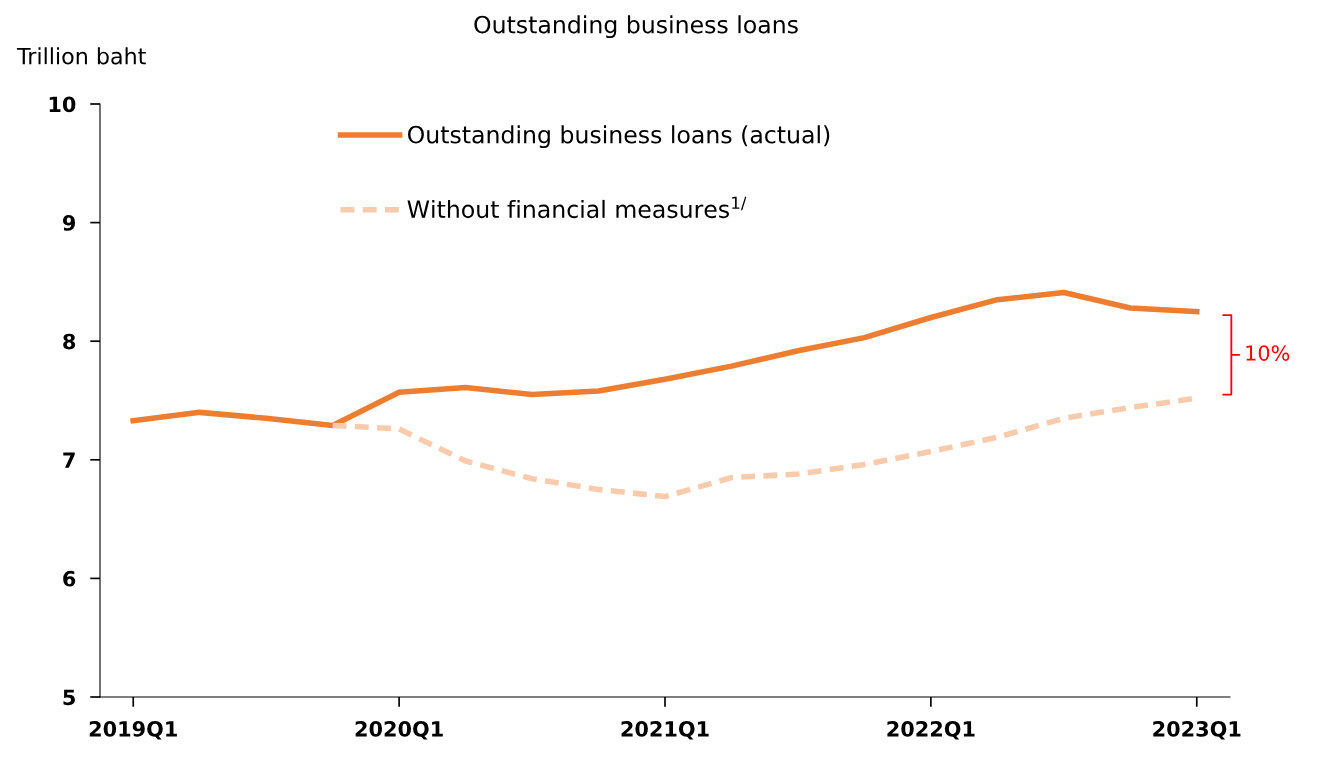 This screenshot has width=1325, height=761. Describe the element at coordinates (636, 27) in the screenshot. I see `chart-title: Outstanding business loans` at that location.